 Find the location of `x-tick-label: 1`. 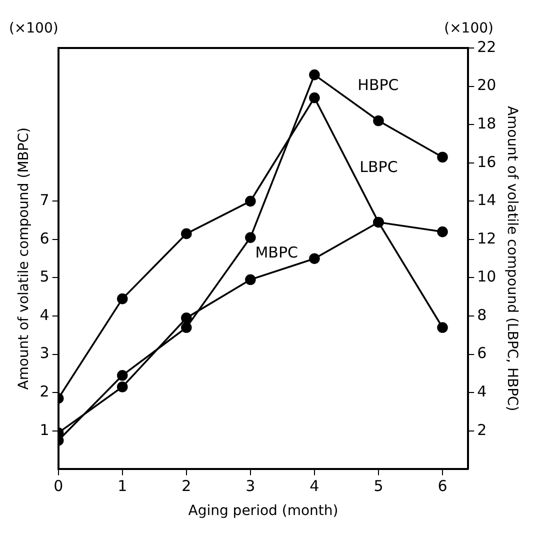

x-tick-label: 1 is located at coordinates (123, 486).